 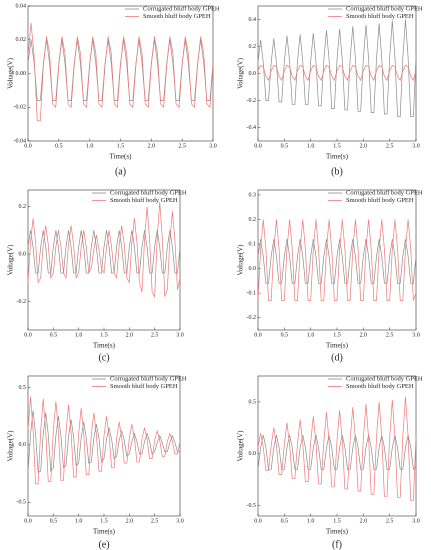 What do you see at coordinates (253, 20) in the screenshot?
I see `y-tick-label: 0.4` at bounding box center [253, 20].